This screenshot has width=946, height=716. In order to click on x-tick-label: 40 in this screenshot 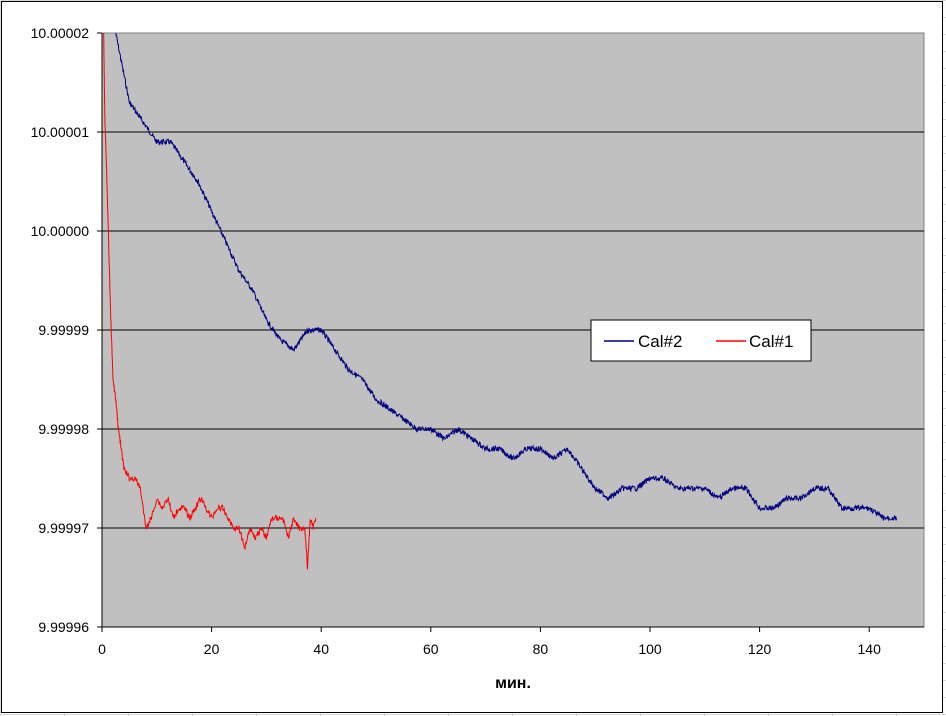, I will do `click(321, 649)`.